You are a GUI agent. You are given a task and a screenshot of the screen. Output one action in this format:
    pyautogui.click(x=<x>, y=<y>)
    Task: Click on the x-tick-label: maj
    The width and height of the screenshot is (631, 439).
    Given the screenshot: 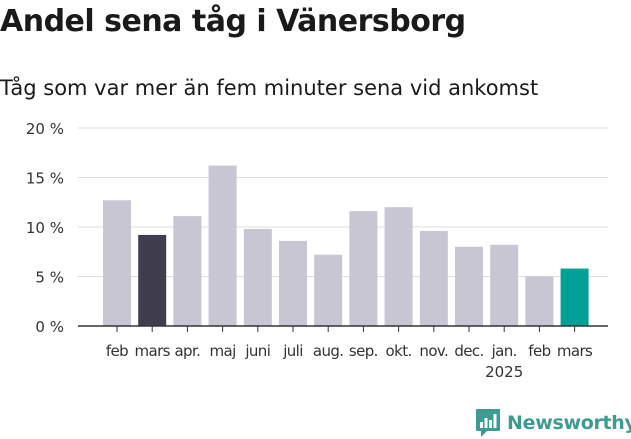 What is the action you would take?
    pyautogui.click(x=223, y=351)
    